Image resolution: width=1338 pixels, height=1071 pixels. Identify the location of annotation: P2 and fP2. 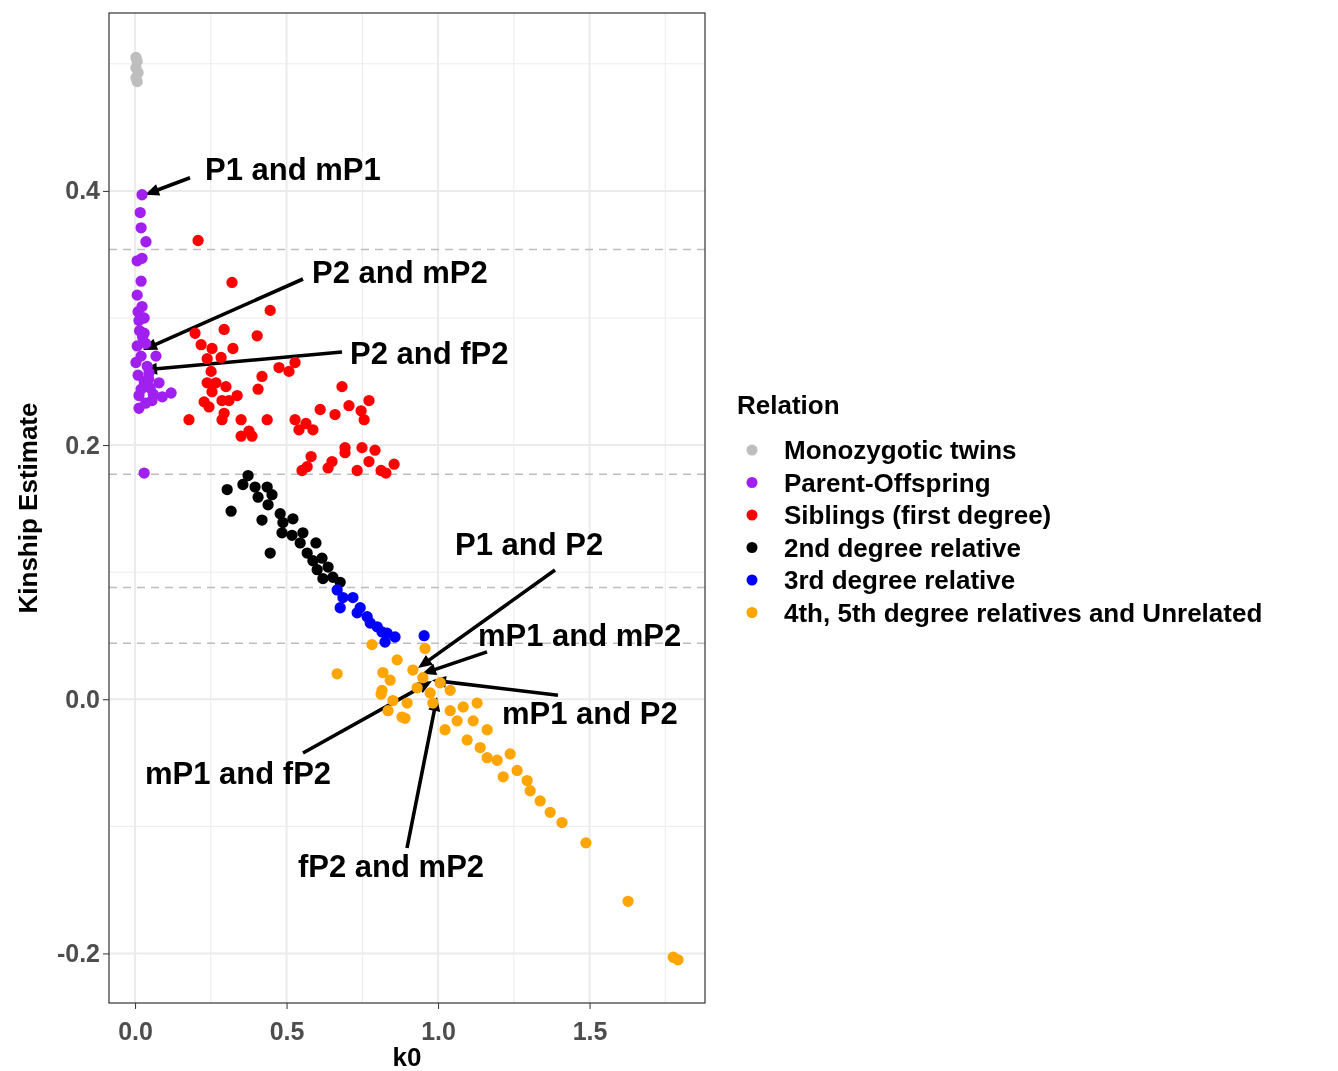
(429, 353).